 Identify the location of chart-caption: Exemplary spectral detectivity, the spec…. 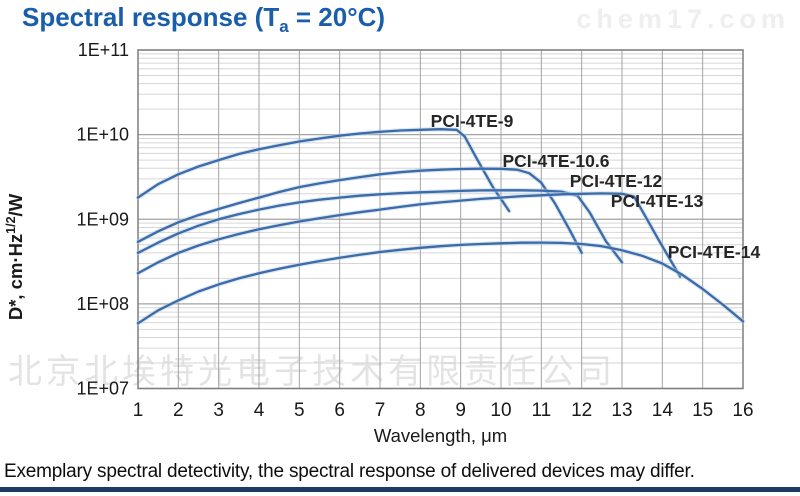
(349, 471).